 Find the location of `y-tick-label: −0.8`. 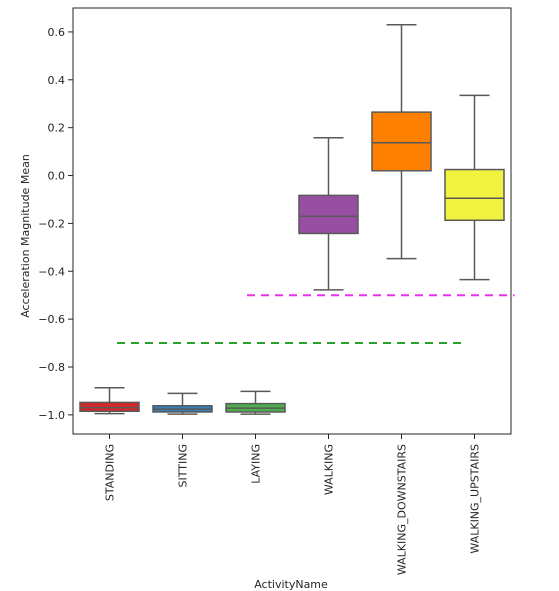

y-tick-label: −0.8 is located at coordinates (51, 367).